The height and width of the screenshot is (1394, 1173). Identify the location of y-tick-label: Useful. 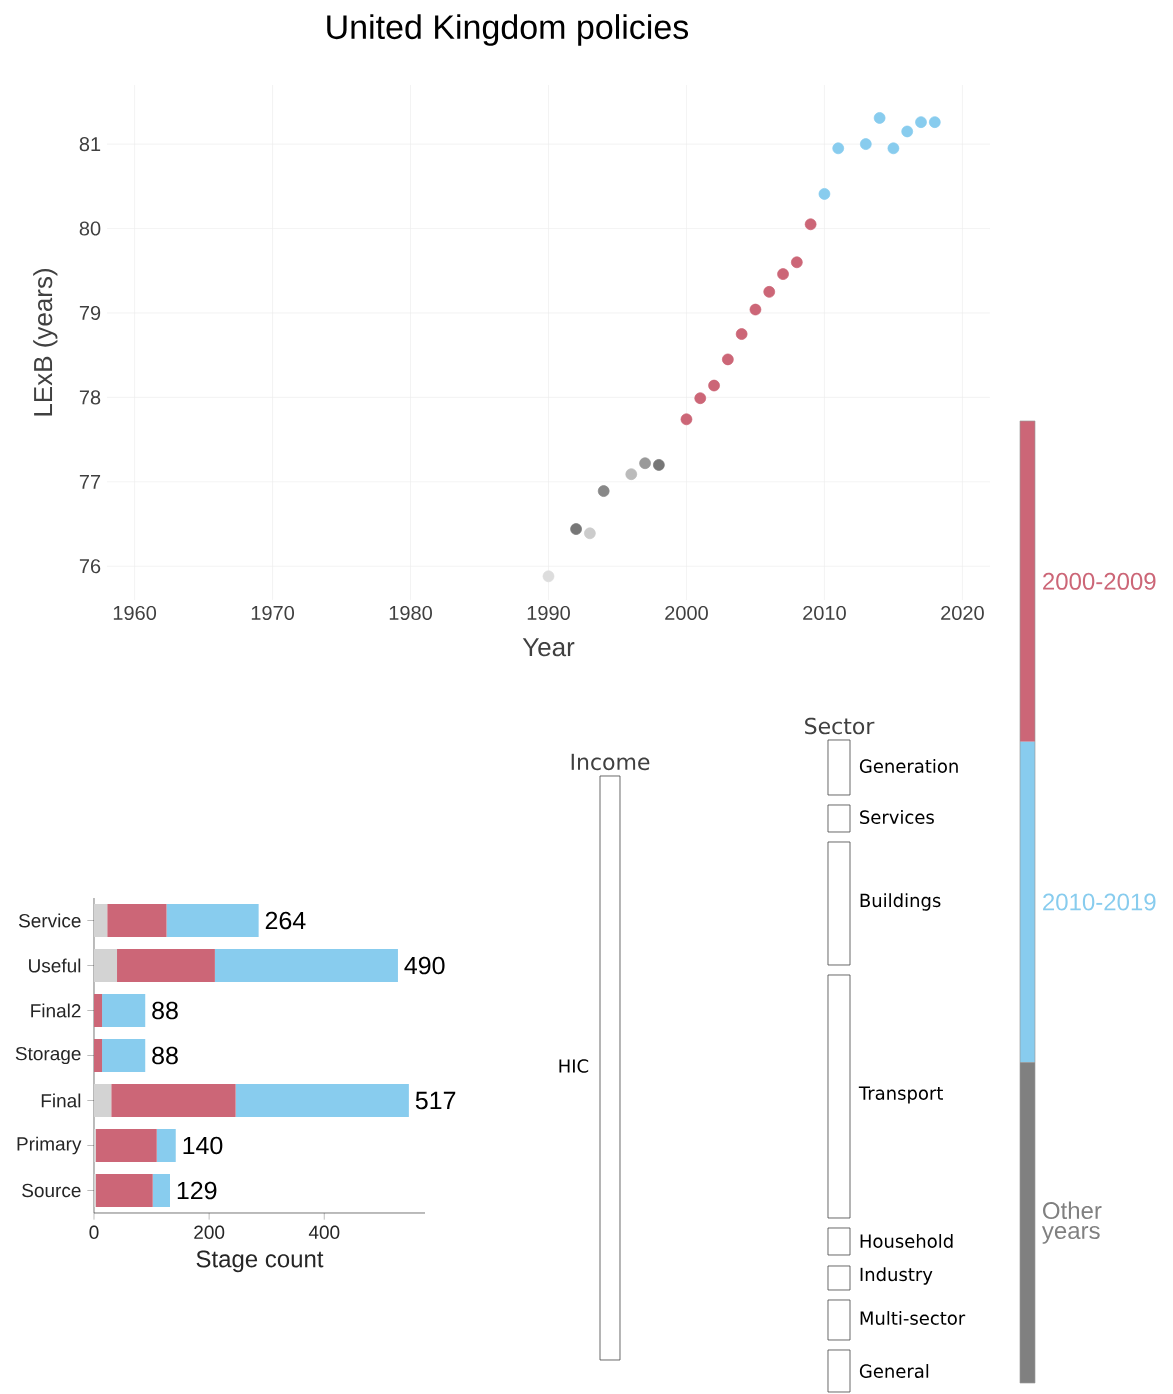
(55, 965).